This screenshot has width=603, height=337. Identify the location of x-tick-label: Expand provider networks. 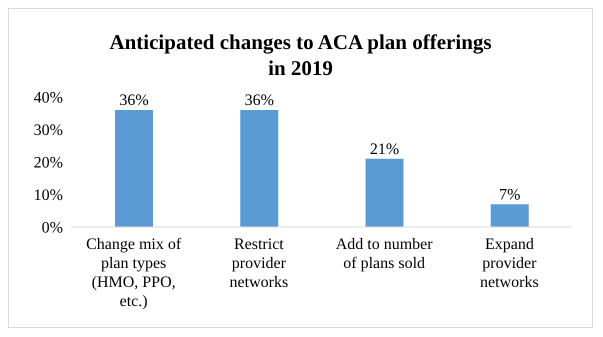
(509, 263).